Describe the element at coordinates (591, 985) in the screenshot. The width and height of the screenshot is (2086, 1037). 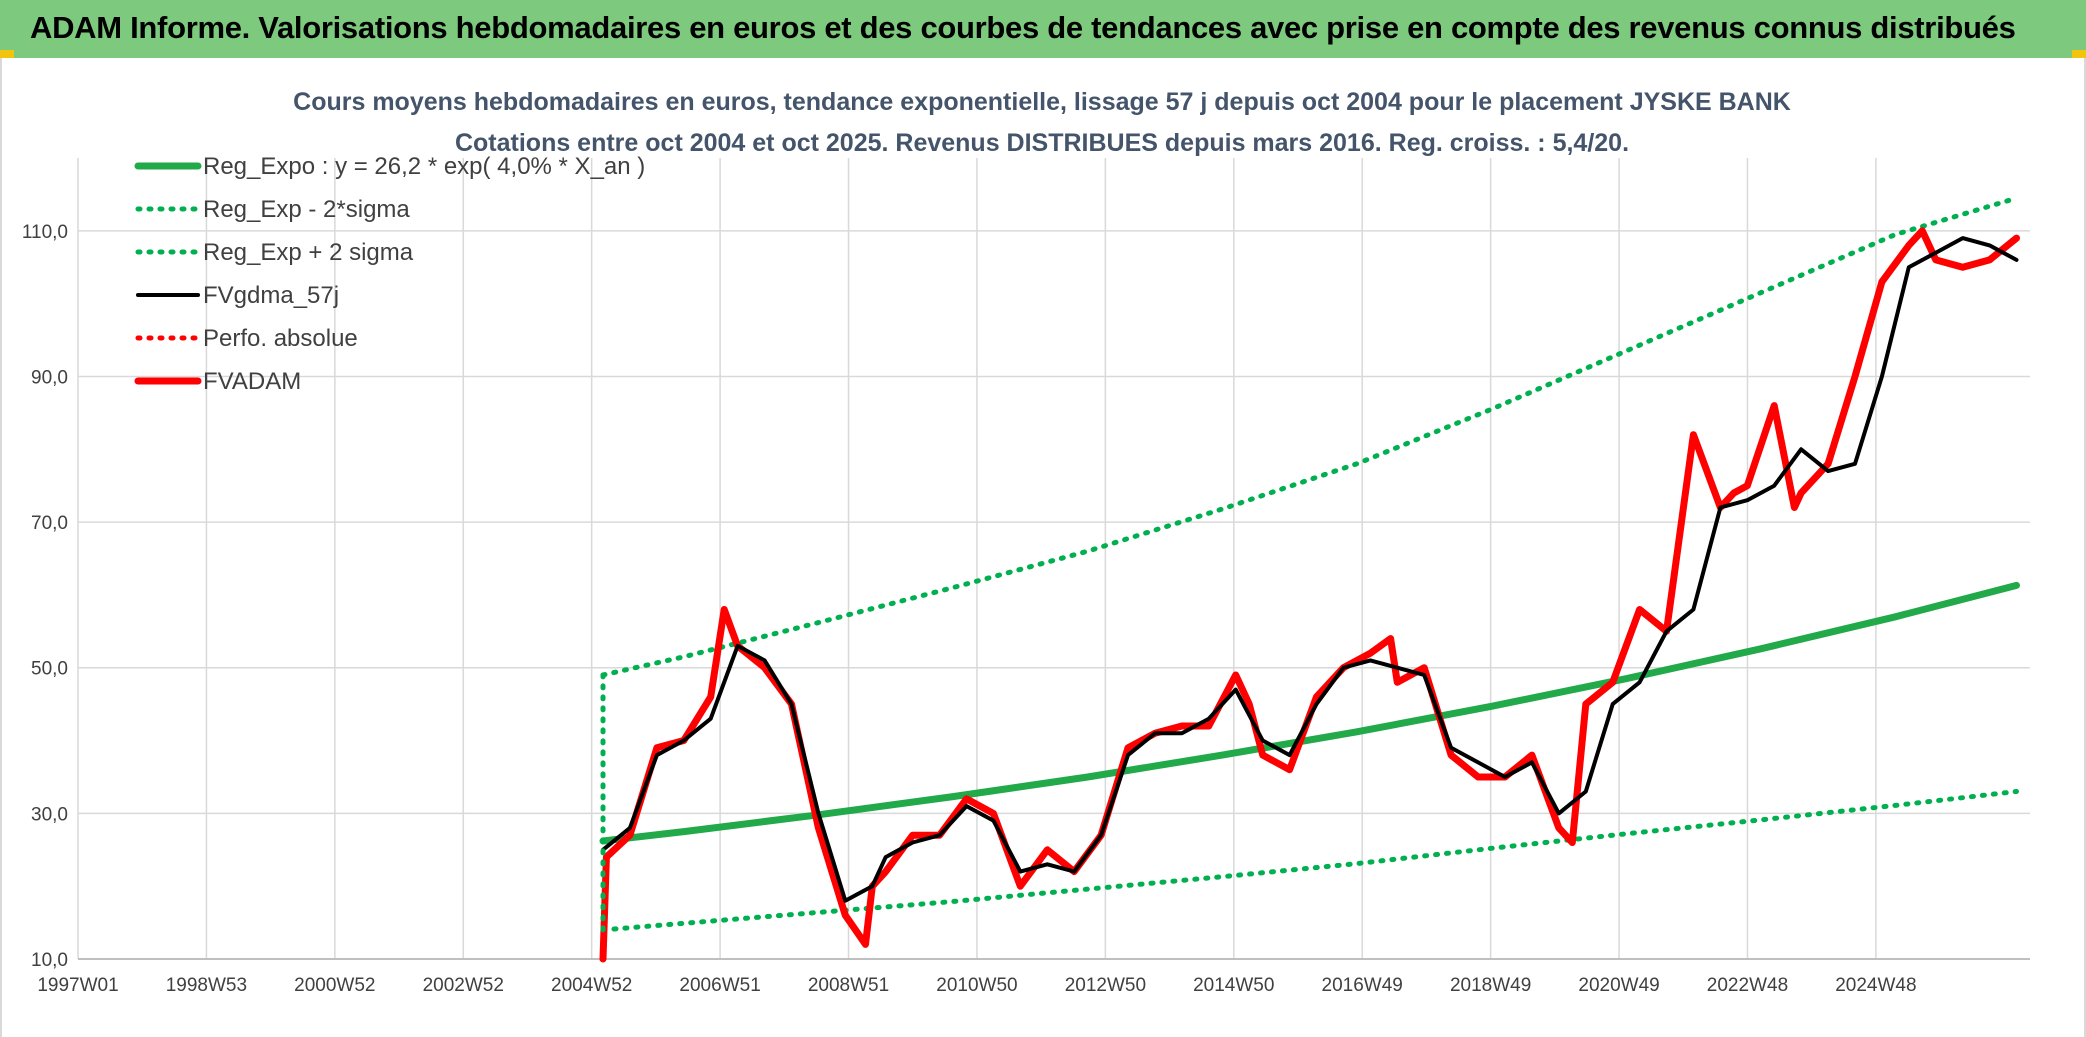
I see `x-tick-label: 2004W52` at that location.